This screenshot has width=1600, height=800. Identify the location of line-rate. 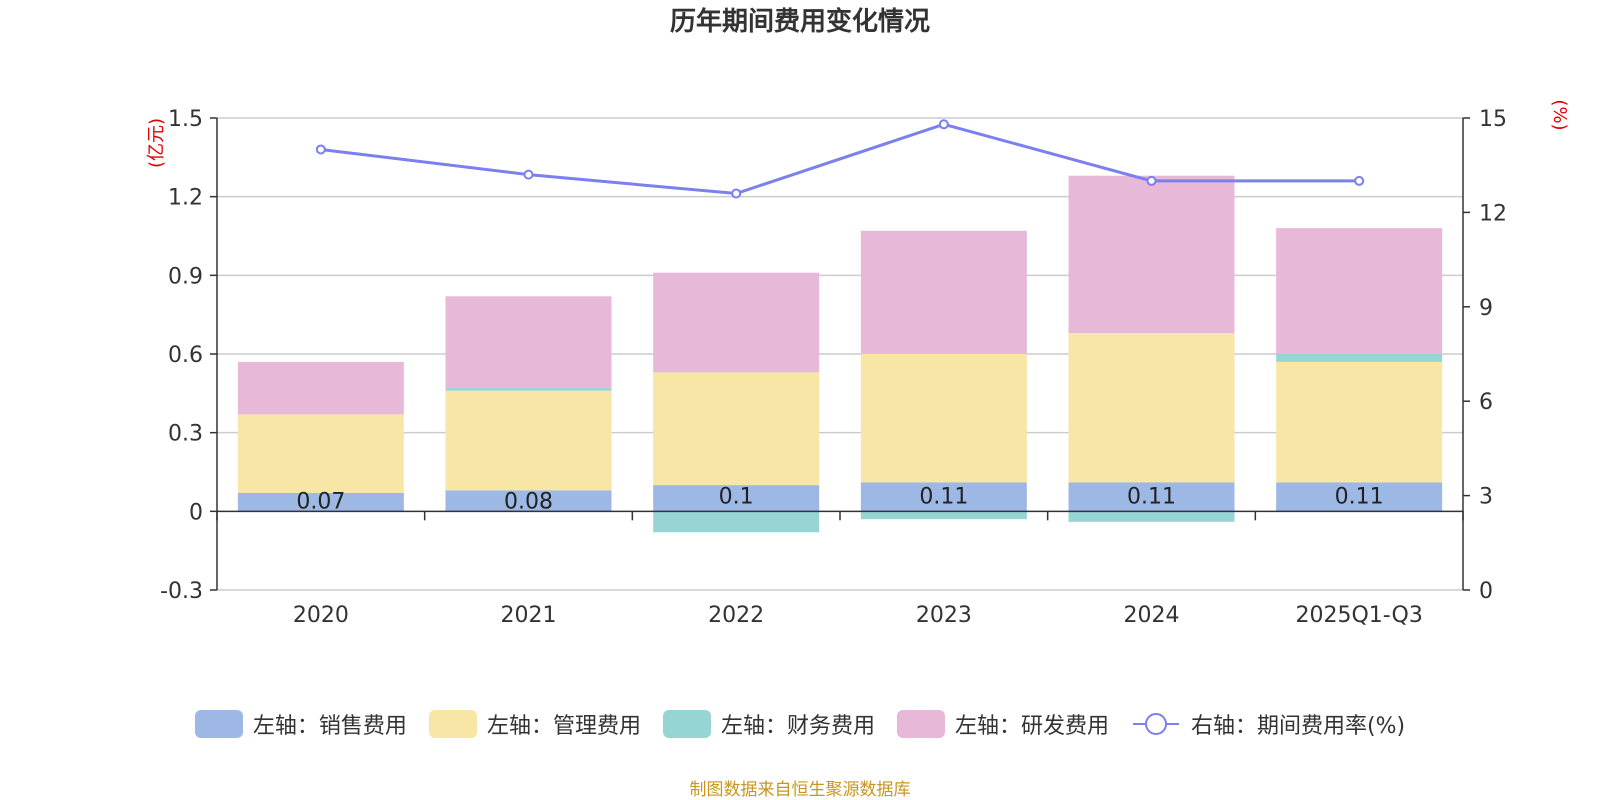
(840, 159).